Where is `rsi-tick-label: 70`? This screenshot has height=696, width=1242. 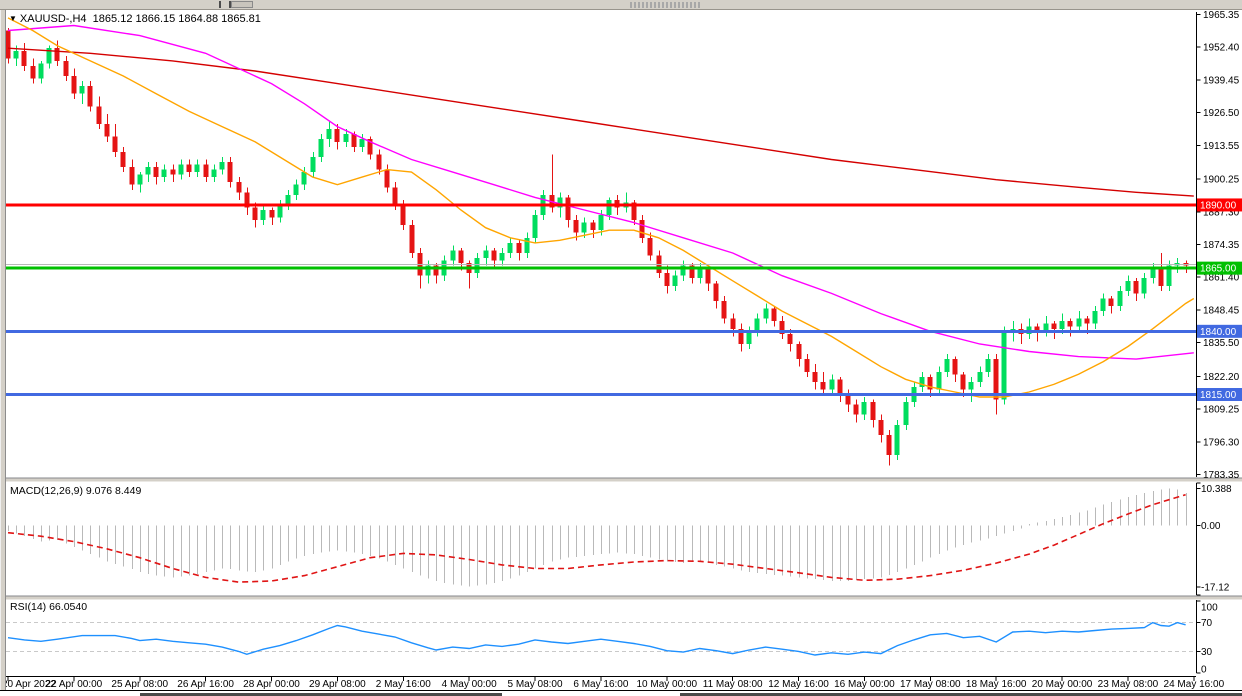 rsi-tick-label: 70 is located at coordinates (1207, 623).